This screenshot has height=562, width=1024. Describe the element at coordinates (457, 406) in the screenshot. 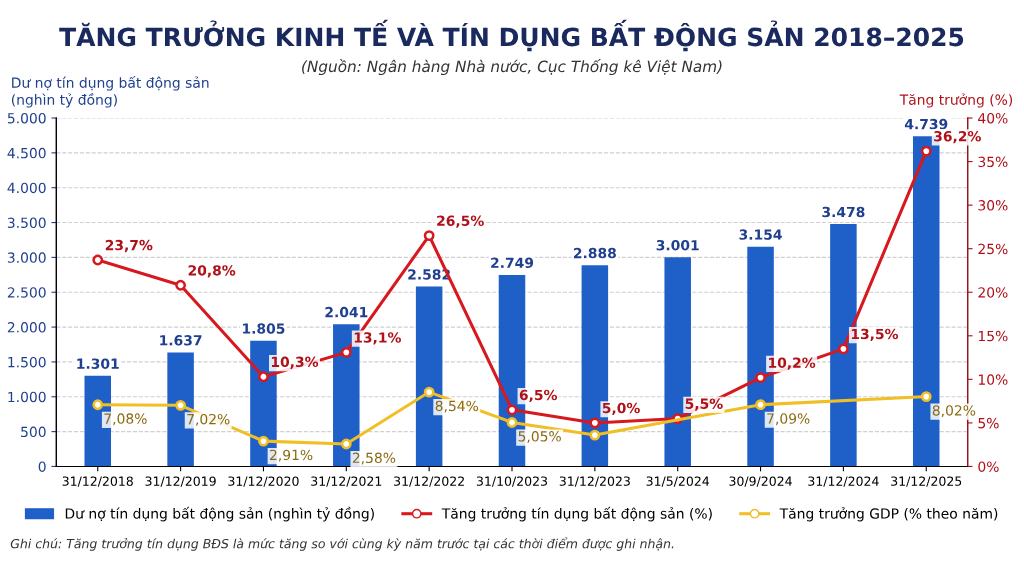

I see `data-label: 8,54%` at that location.